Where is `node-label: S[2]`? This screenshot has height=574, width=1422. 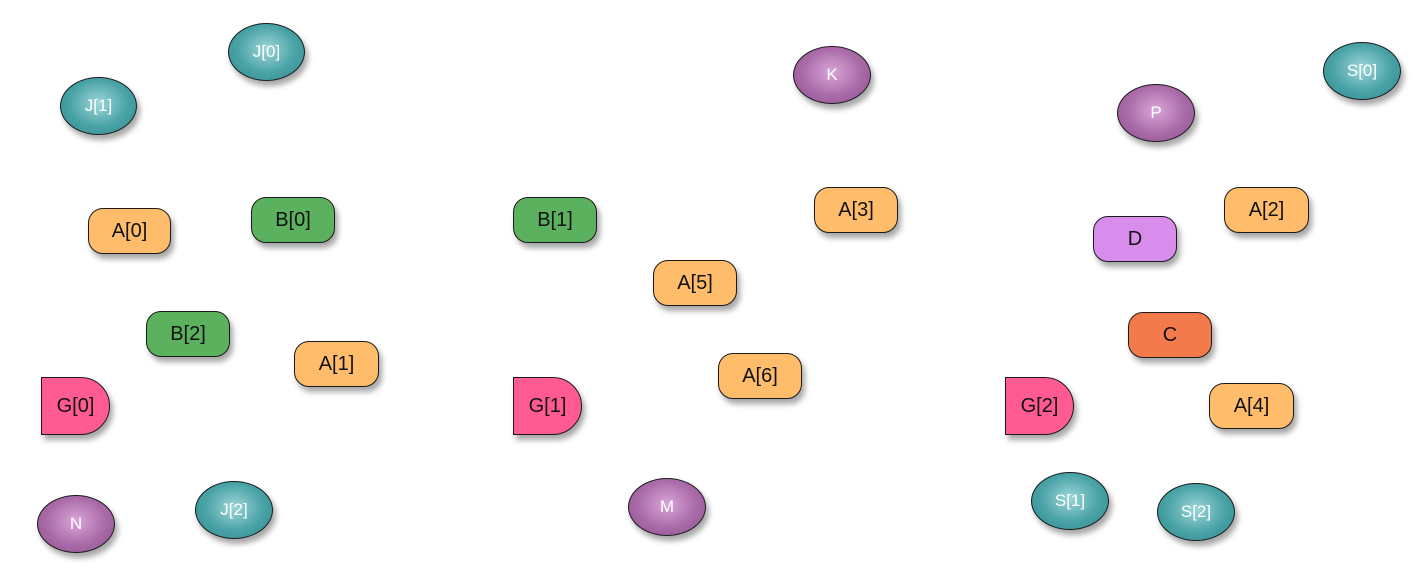
node-label: S[2] is located at coordinates (1196, 511).